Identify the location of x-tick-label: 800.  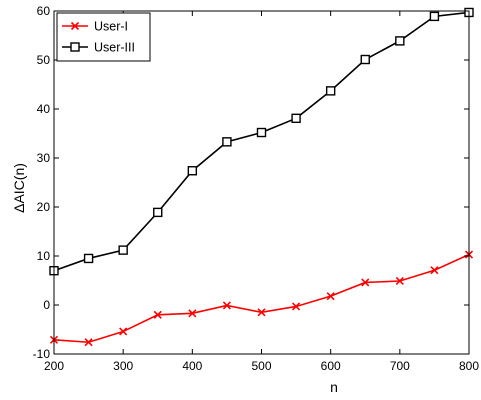
(469, 366).